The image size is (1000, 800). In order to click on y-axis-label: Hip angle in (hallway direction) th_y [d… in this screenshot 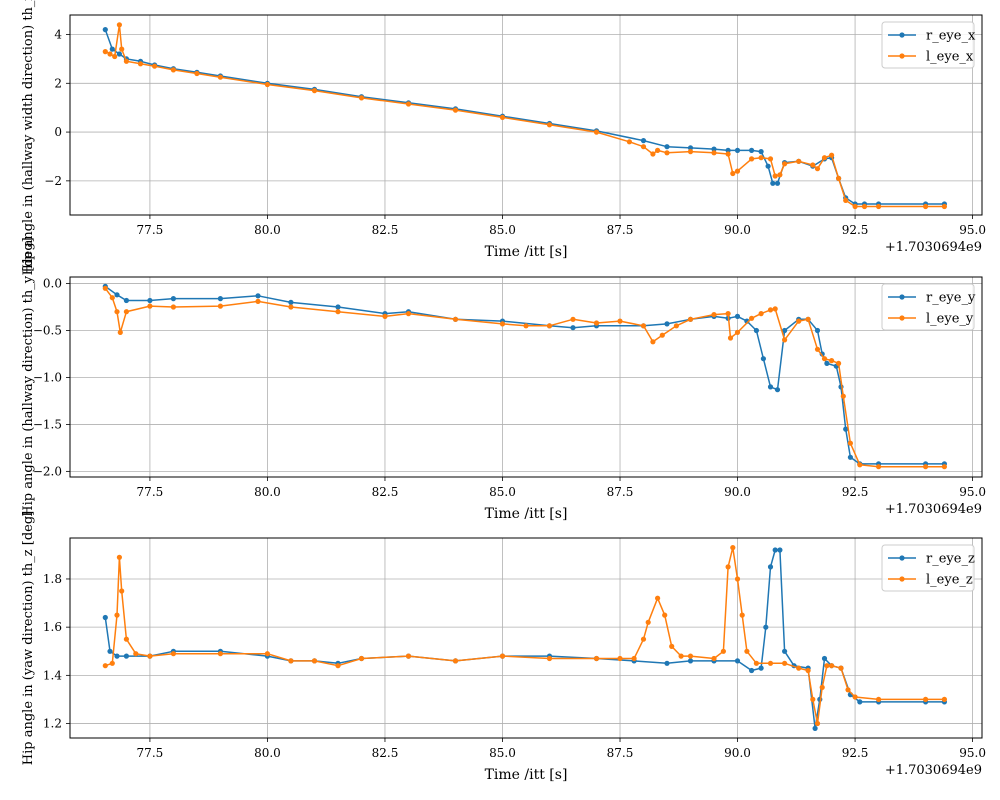, I will do `click(28, 376)`.